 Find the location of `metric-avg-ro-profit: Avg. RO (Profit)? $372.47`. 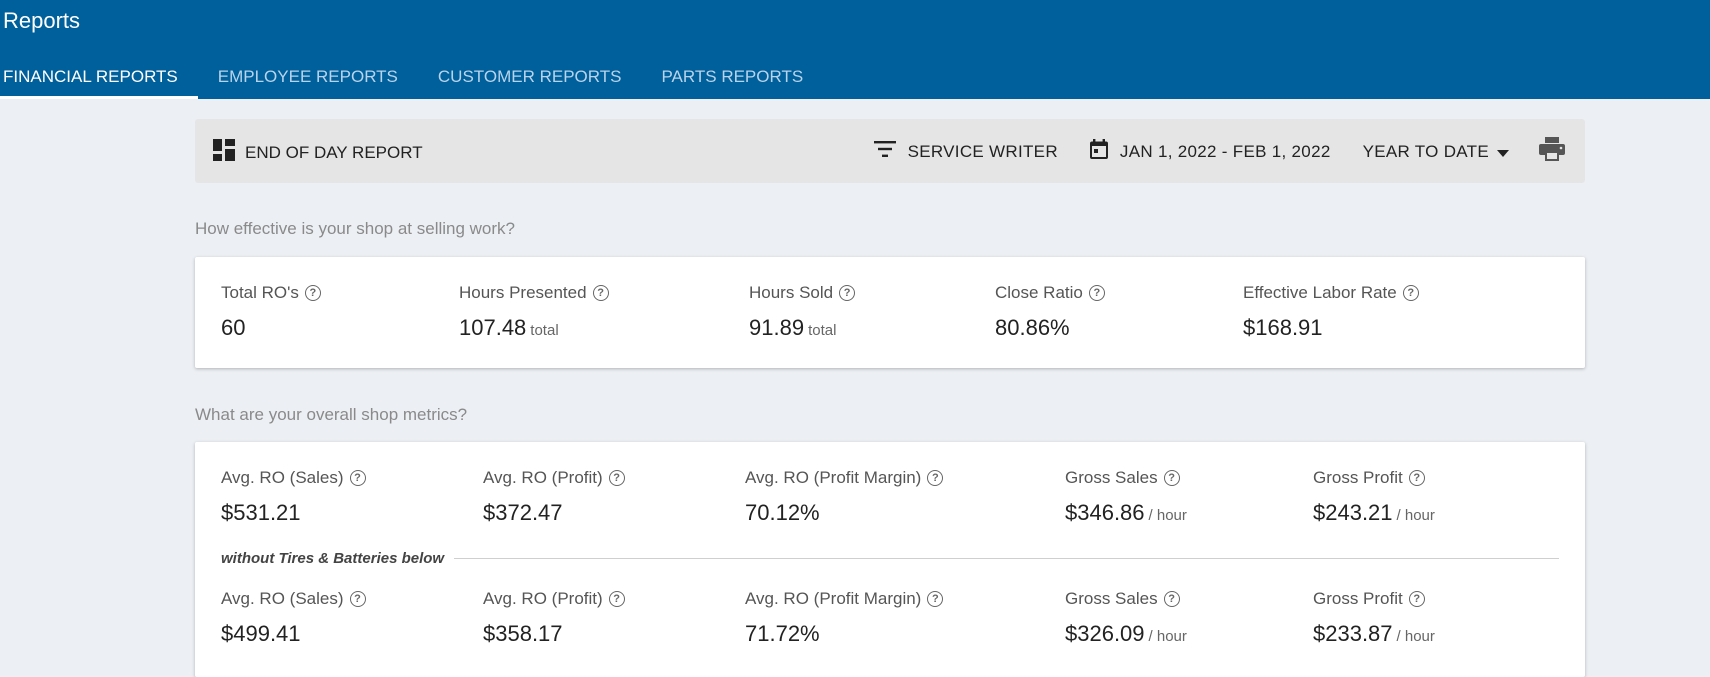

metric-avg-ro-profit: Avg. RO (Profit)? $372.47 is located at coordinates (554, 497).